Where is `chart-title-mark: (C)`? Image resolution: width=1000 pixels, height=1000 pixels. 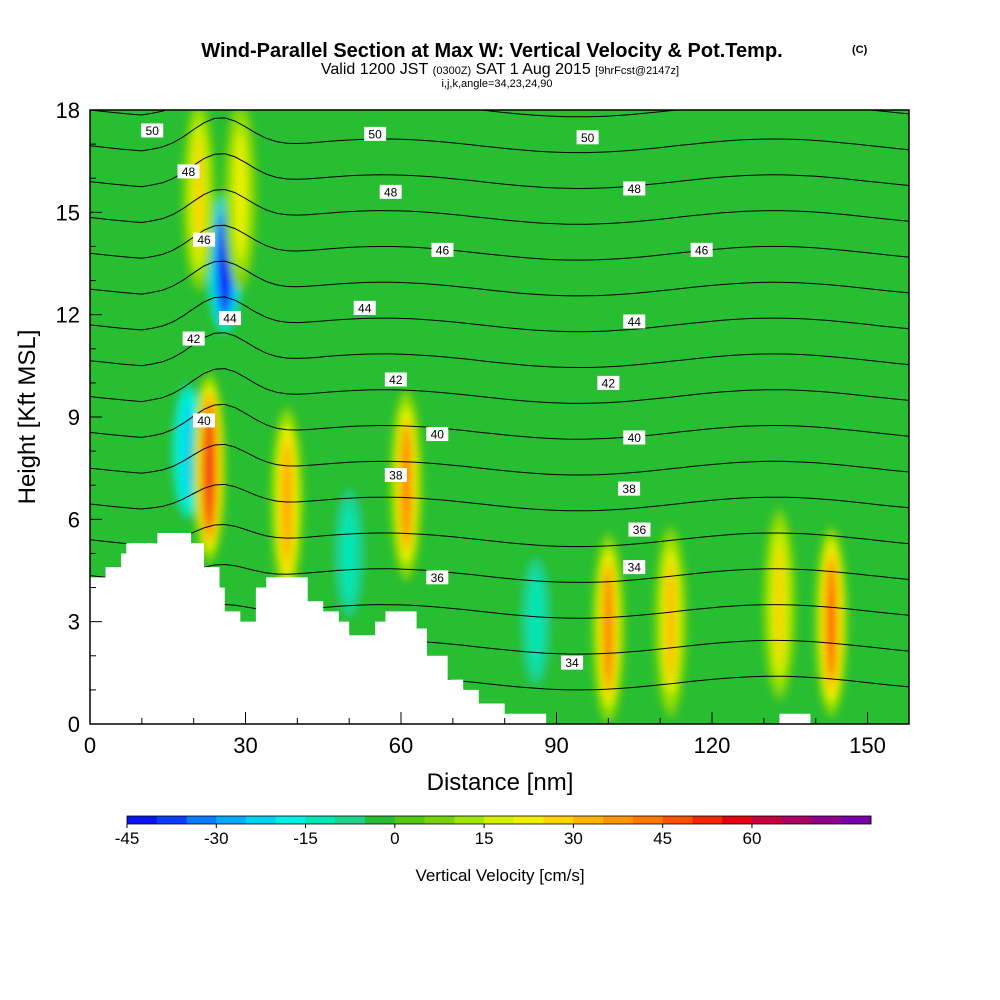 chart-title-mark: (C) is located at coordinates (860, 50).